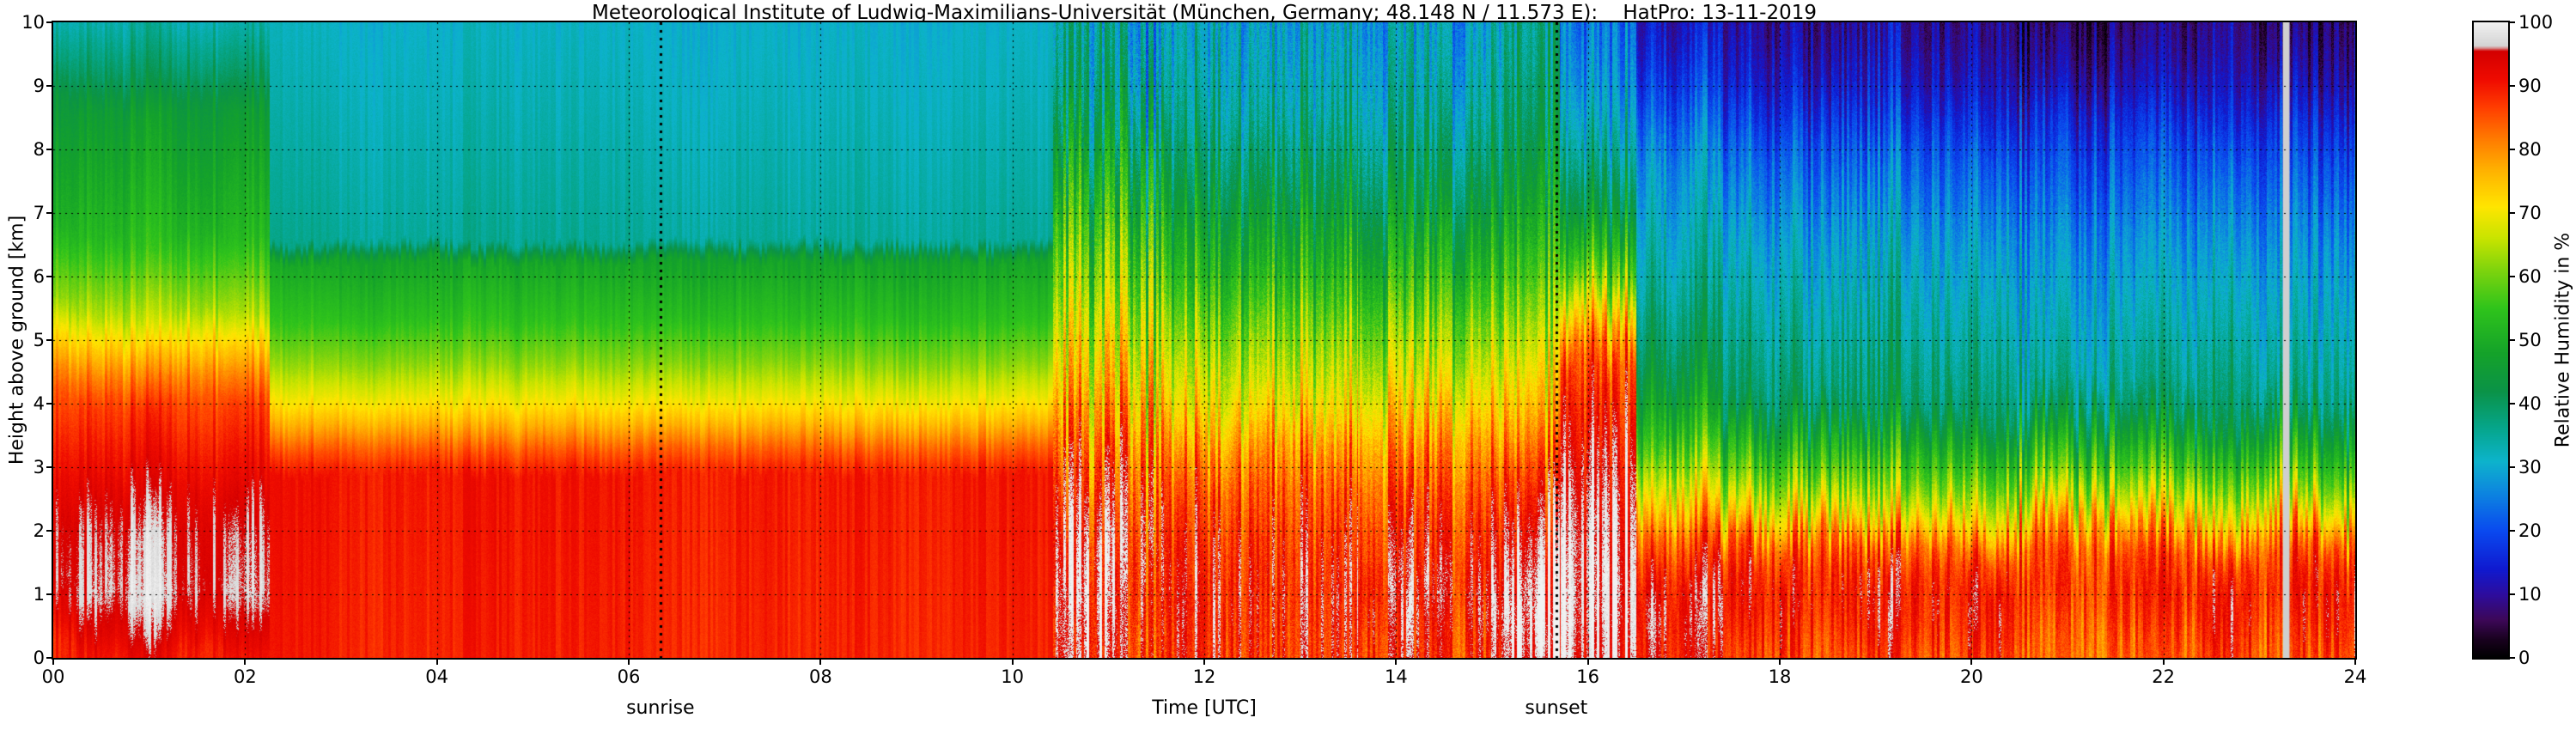 This screenshot has width=2576, height=730. I want to click on y-tick-label: 0, so click(39, 658).